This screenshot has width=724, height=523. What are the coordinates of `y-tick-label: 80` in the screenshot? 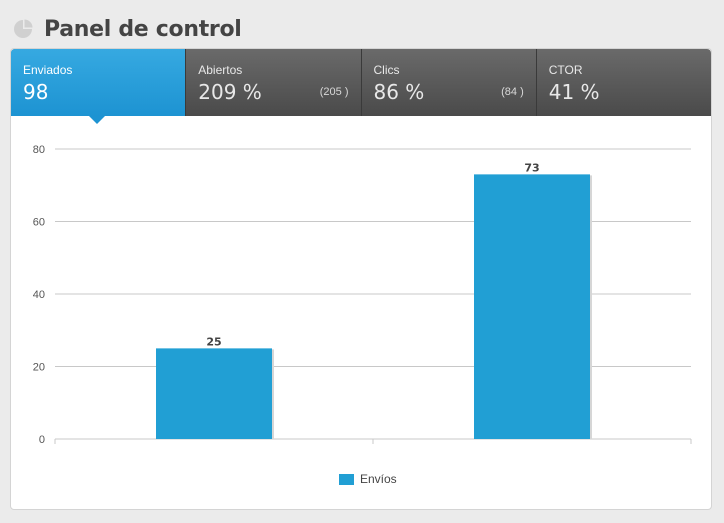 It's located at (39, 150).